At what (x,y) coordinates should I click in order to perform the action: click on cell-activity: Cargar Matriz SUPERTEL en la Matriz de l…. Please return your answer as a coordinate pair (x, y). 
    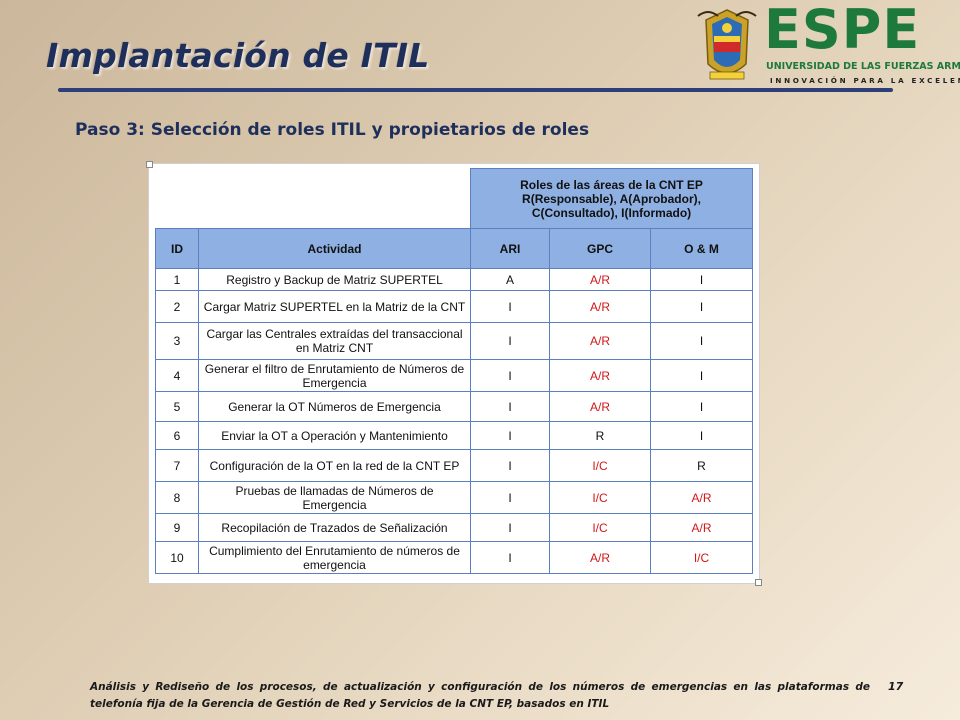
    Looking at the image, I should click on (334, 306).